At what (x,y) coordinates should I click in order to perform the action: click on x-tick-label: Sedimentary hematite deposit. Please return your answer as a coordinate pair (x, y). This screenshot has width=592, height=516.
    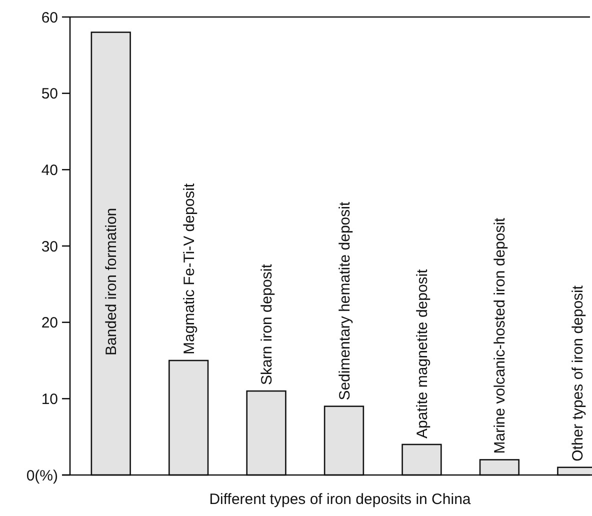
    Looking at the image, I should click on (345, 300).